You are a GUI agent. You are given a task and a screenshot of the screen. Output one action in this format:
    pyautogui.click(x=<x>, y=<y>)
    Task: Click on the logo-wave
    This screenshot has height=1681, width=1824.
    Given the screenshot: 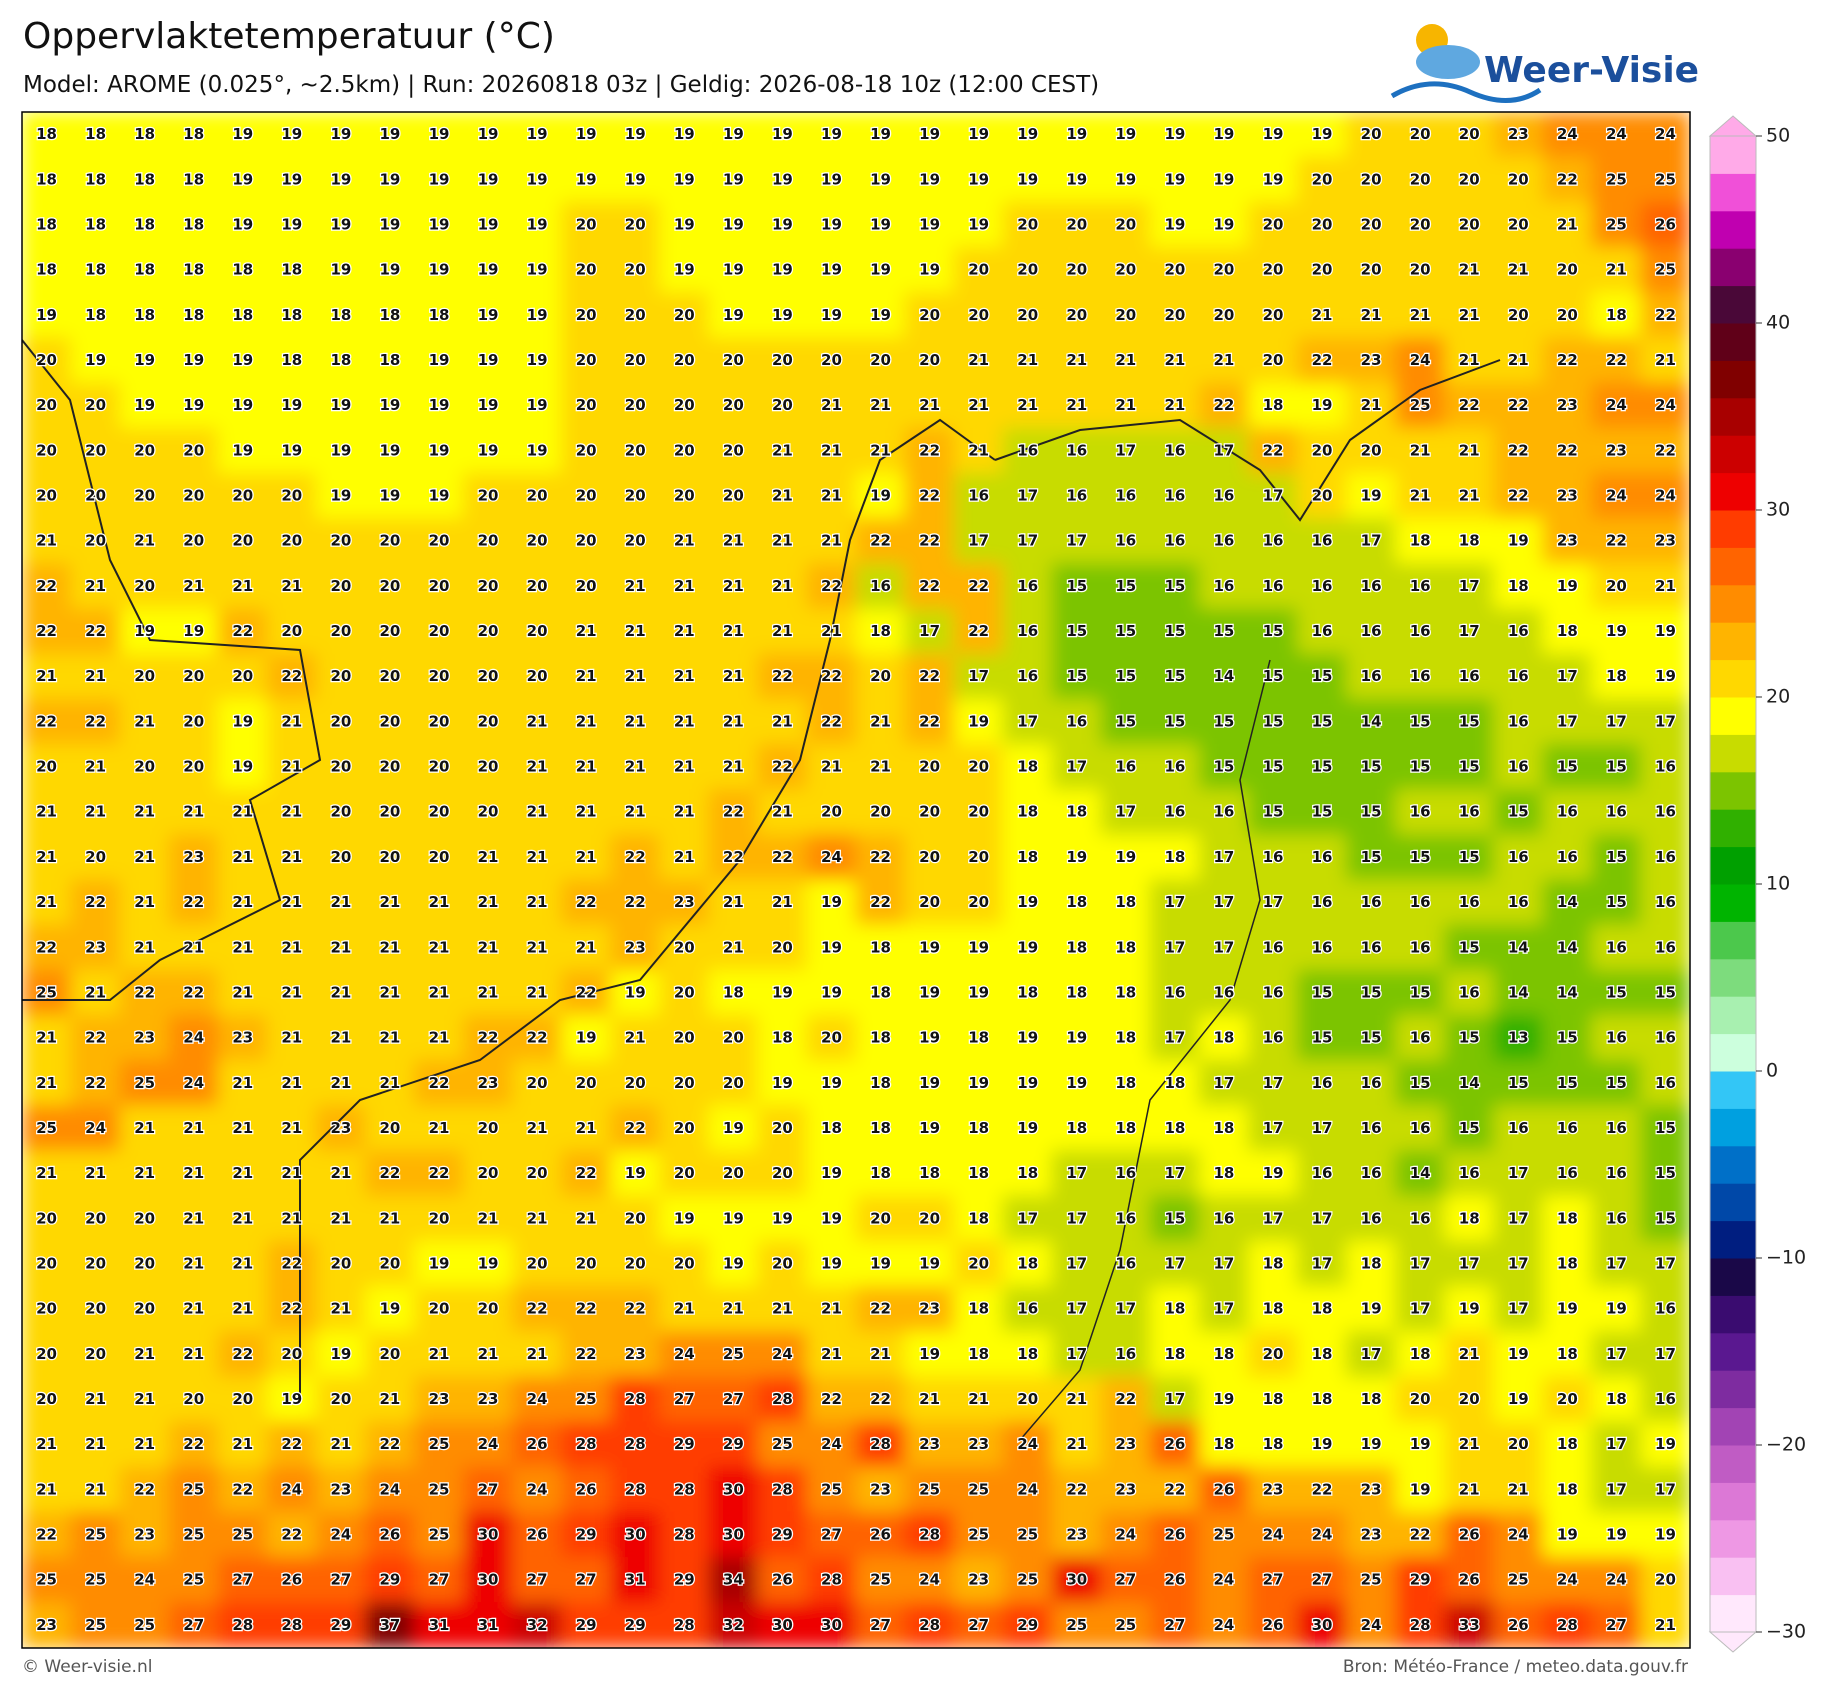 What is the action you would take?
    pyautogui.click(x=1466, y=92)
    